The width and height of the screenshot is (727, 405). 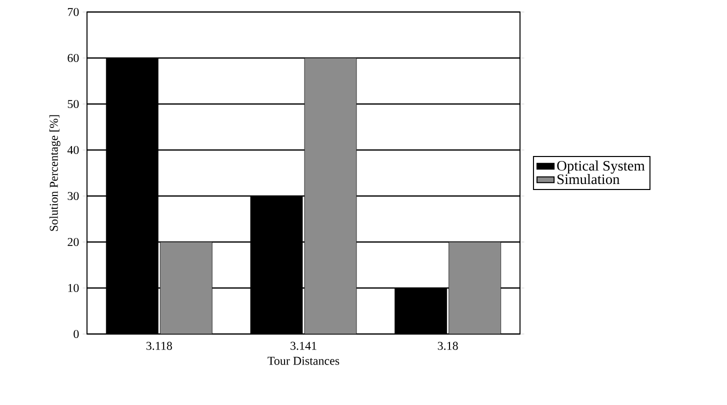 I want to click on y-tick-label: 70, so click(x=73, y=12).